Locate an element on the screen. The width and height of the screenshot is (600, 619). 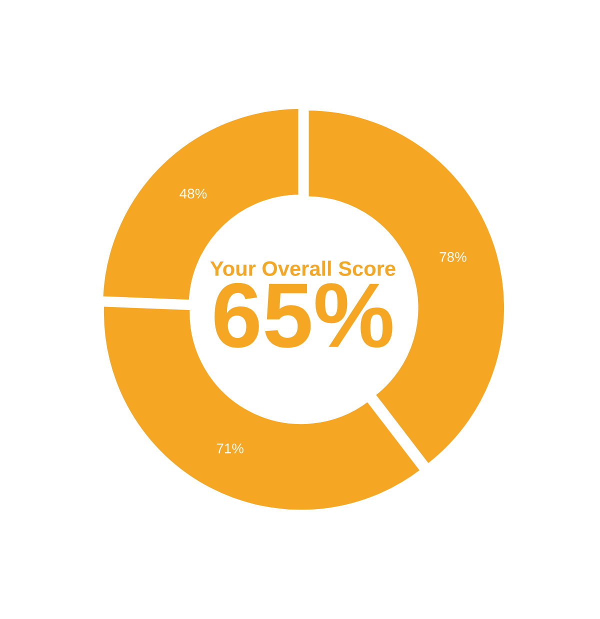
data-label: 71% is located at coordinates (230, 449).